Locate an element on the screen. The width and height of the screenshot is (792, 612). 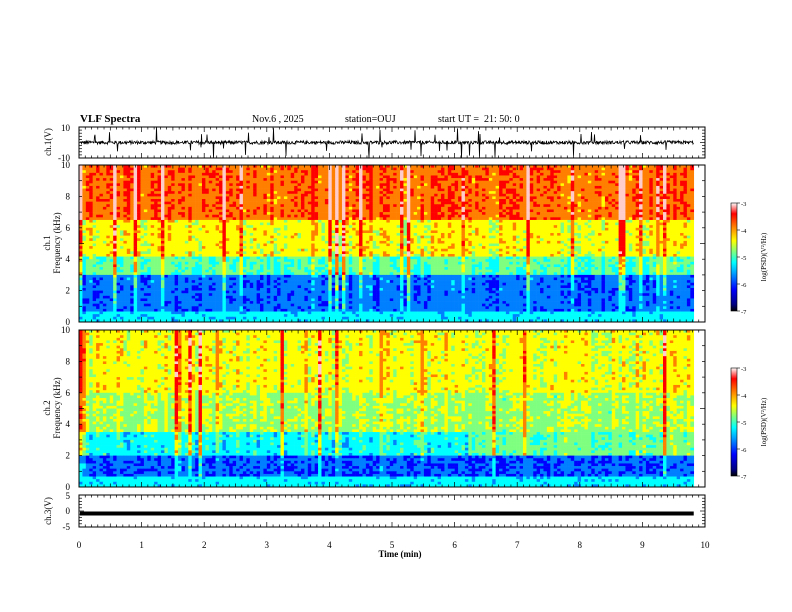
x-tick-label: 2 is located at coordinates (204, 545).